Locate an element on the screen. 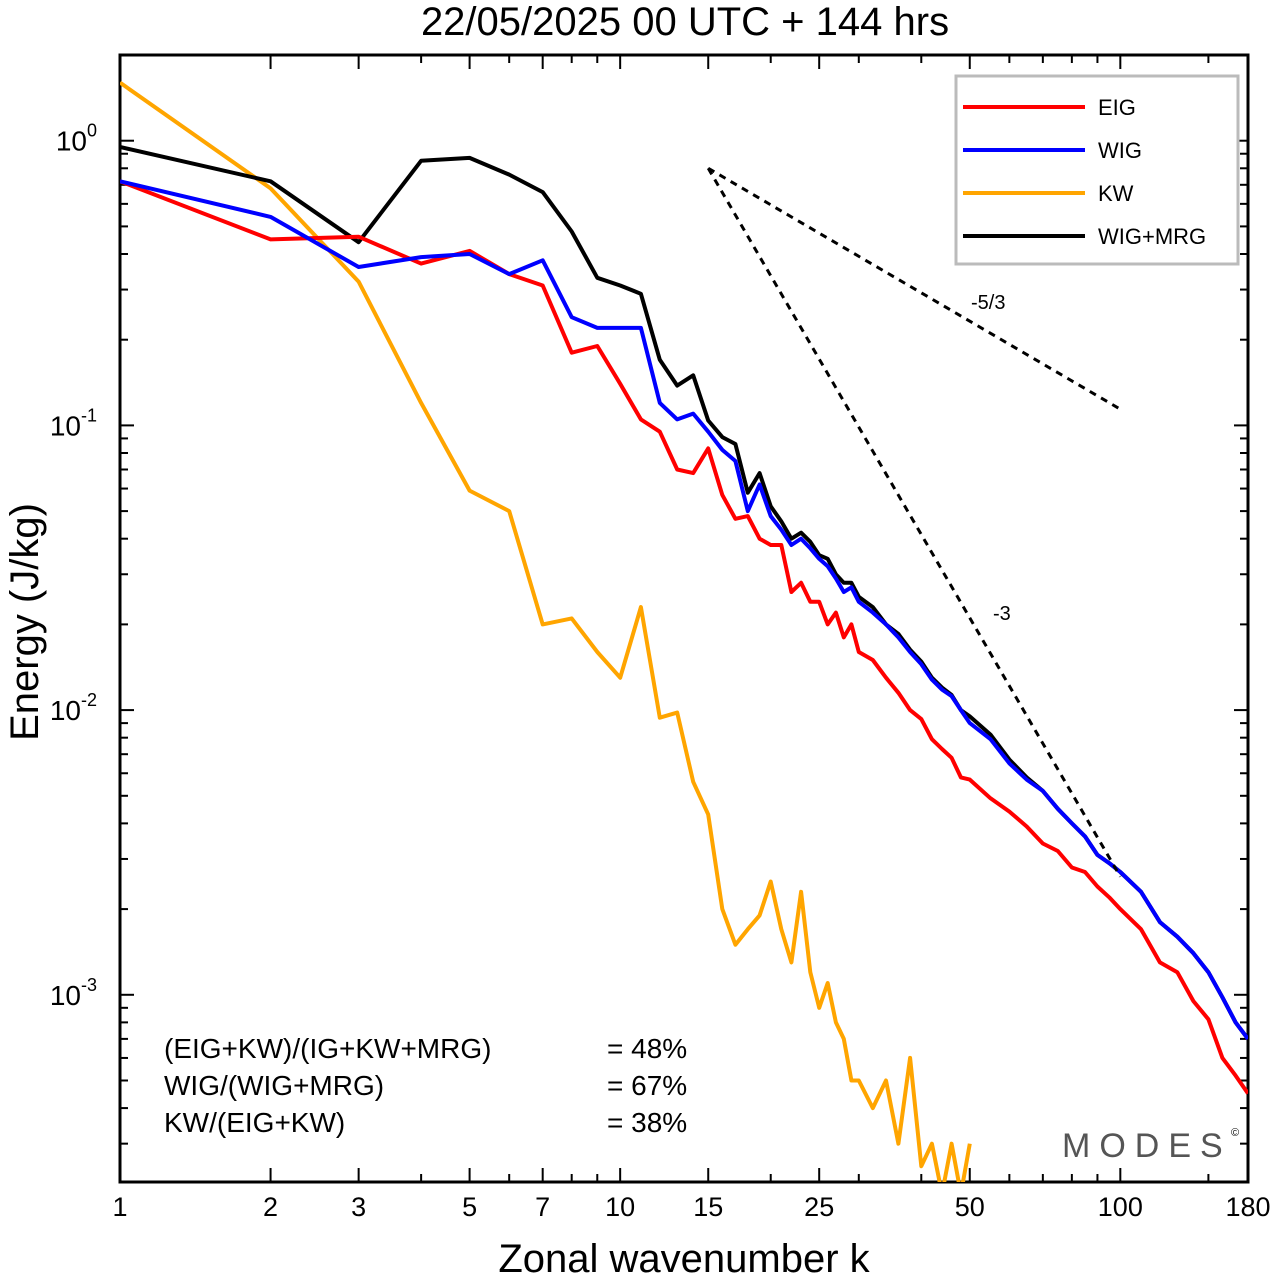 The height and width of the screenshot is (1281, 1280). y-tick-label: 10⁻² is located at coordinates (73, 708).